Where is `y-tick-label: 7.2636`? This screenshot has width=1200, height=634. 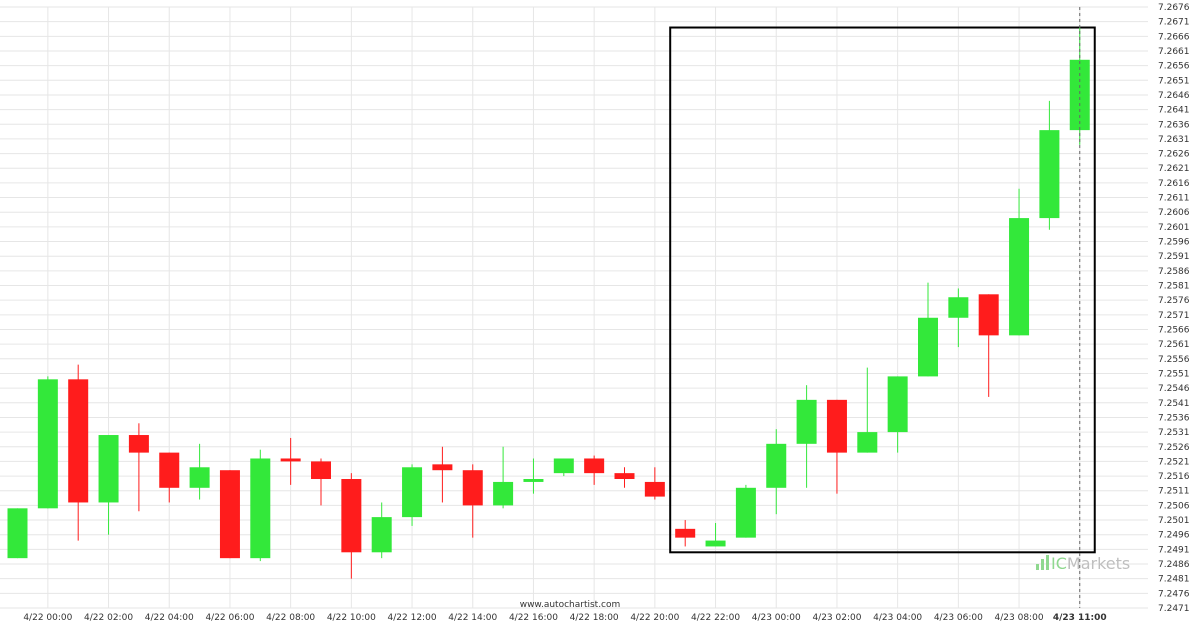
y-tick-label: 7.2636 is located at coordinates (1174, 125).